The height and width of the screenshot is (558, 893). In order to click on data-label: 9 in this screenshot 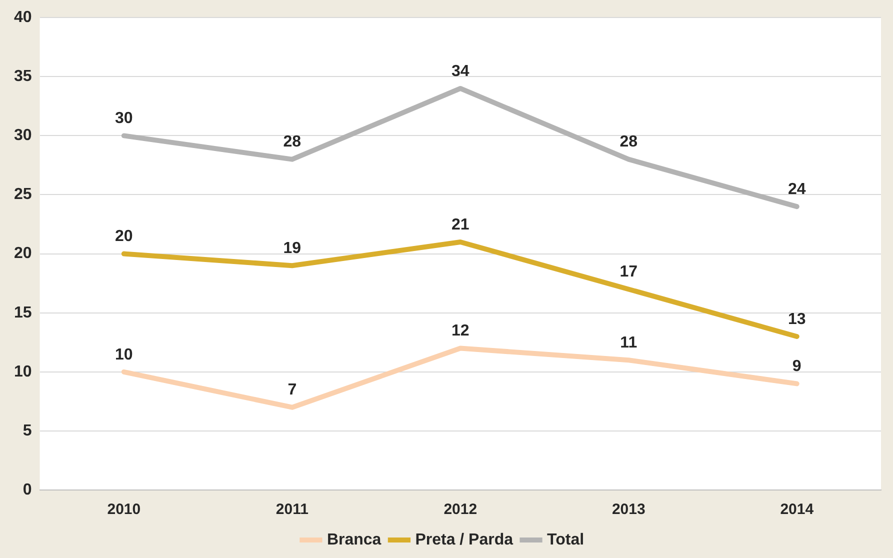, I will do `click(797, 367)`.